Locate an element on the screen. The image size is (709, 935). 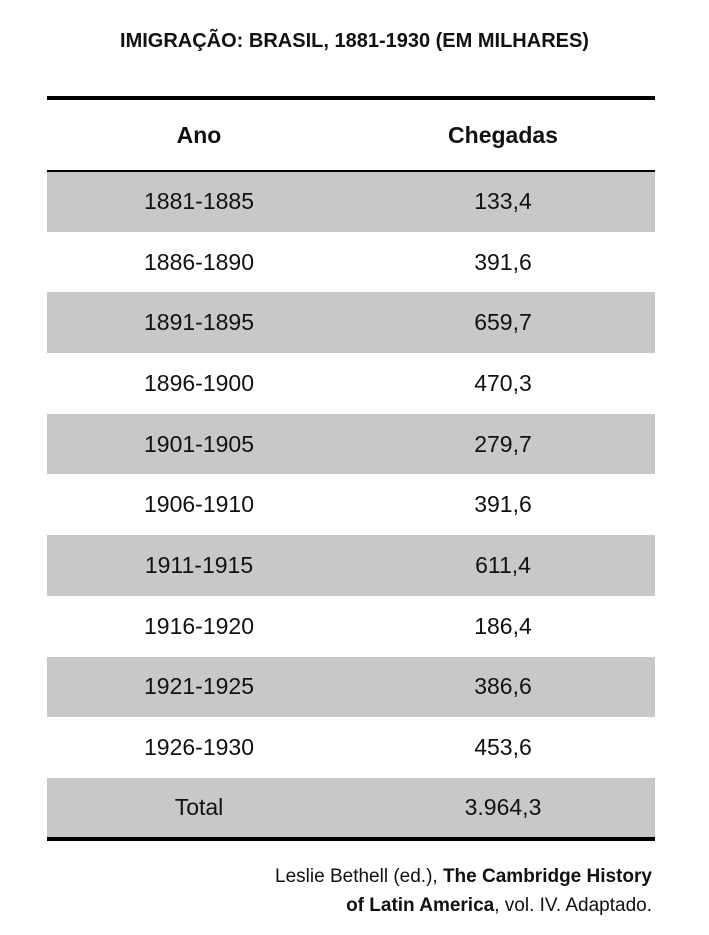
arrivals-cell: 659,7 is located at coordinates (503, 322).